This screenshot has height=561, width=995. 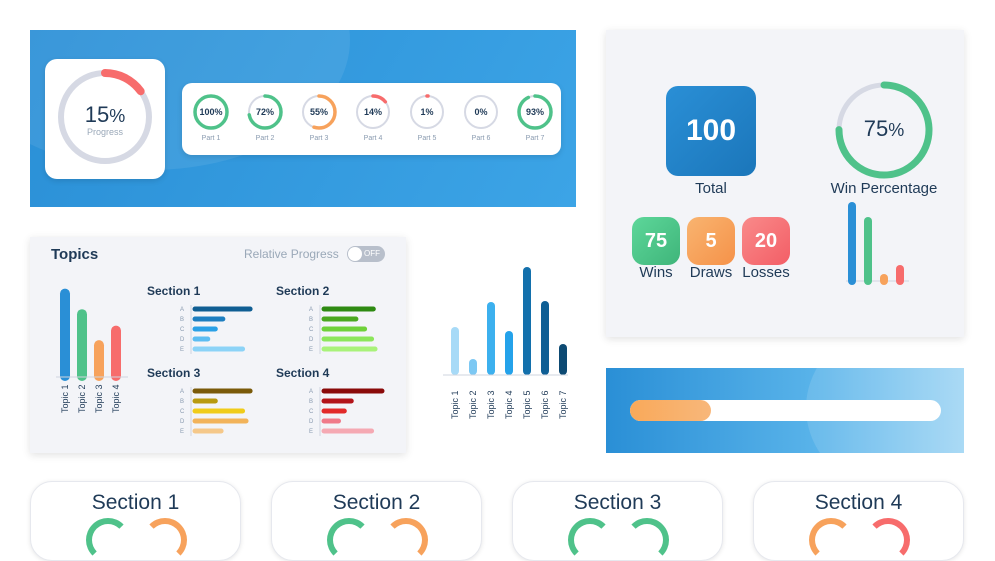 What do you see at coordinates (319, 112) in the screenshot?
I see `part-ring: 55%` at bounding box center [319, 112].